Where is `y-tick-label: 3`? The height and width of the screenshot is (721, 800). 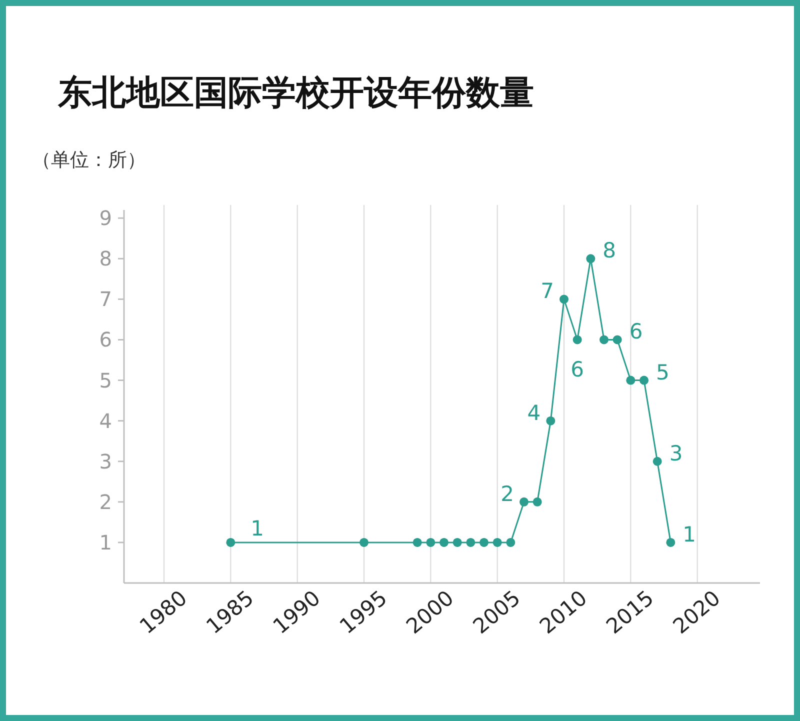
y-tick-label: 3 is located at coordinates (105, 461).